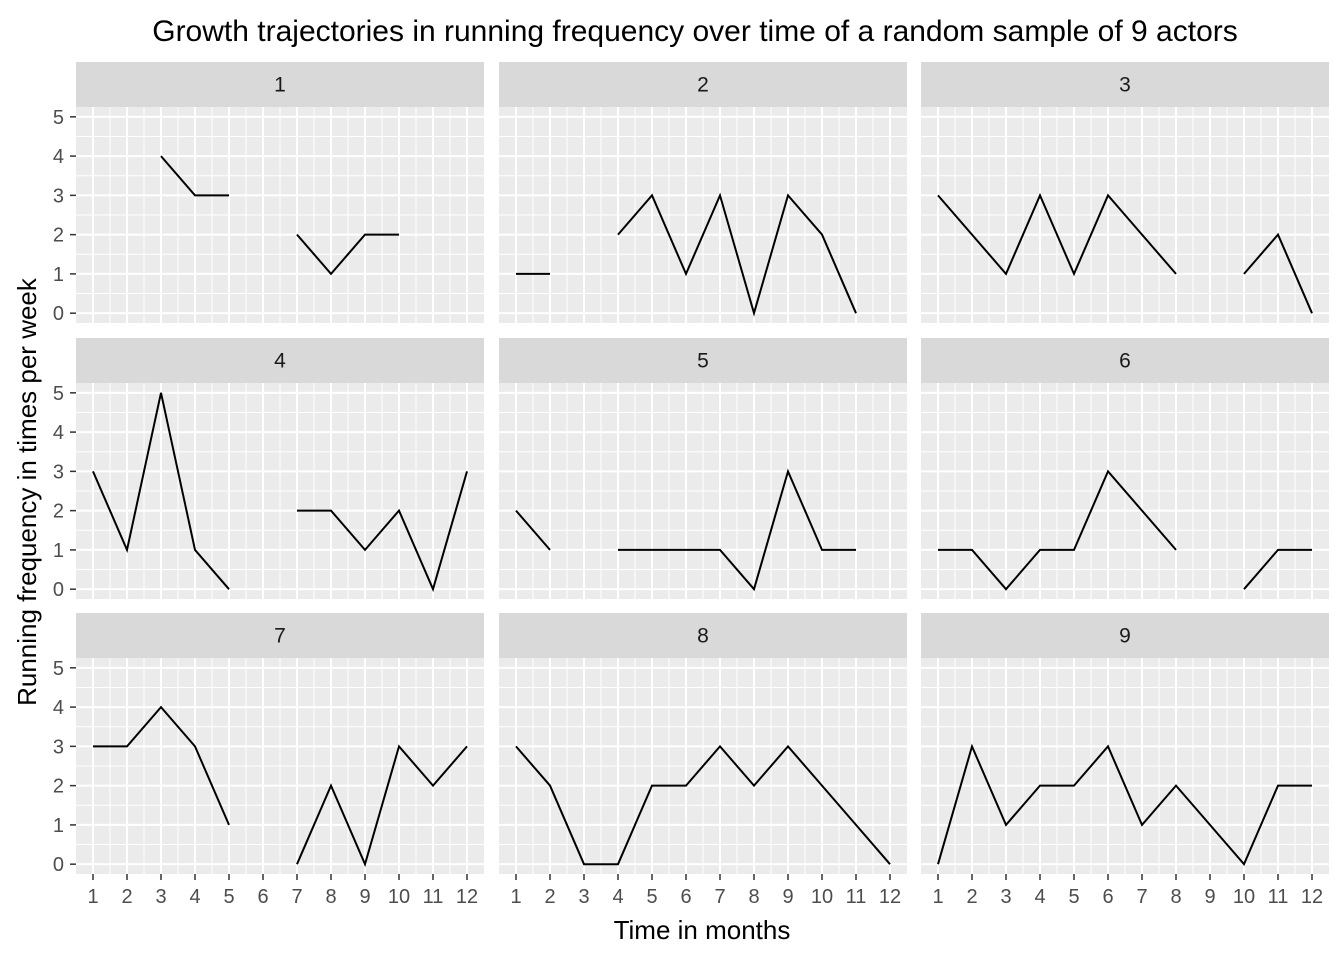  I want to click on facet-panel-8: 8, so click(703, 743).